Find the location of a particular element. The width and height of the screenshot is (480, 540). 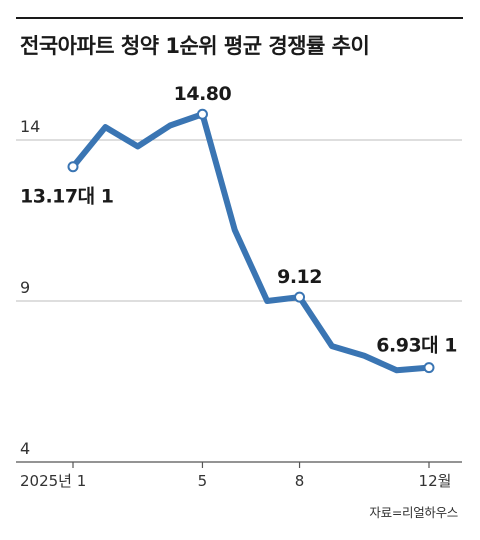

data-label: 9.12 is located at coordinates (299, 277).